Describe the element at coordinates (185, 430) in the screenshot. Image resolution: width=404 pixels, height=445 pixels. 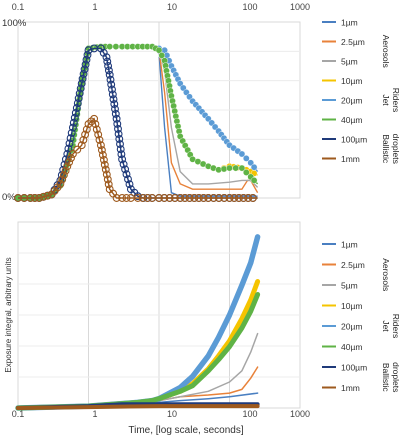
I see `x-axis-label: Time, [log scale, seconds]` at that location.